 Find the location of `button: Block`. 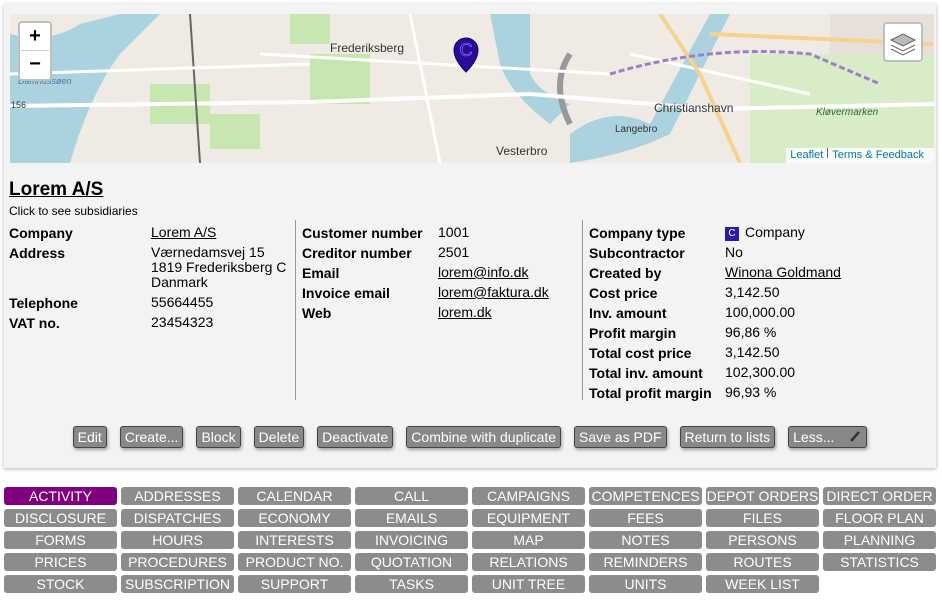

button: Block is located at coordinates (218, 437).